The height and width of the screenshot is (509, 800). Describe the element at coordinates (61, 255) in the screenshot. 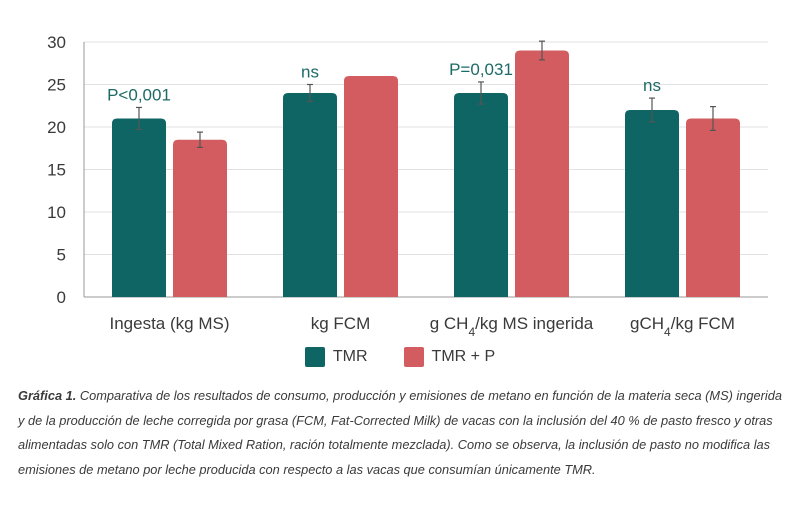

I see `y-tick-label: 5` at that location.